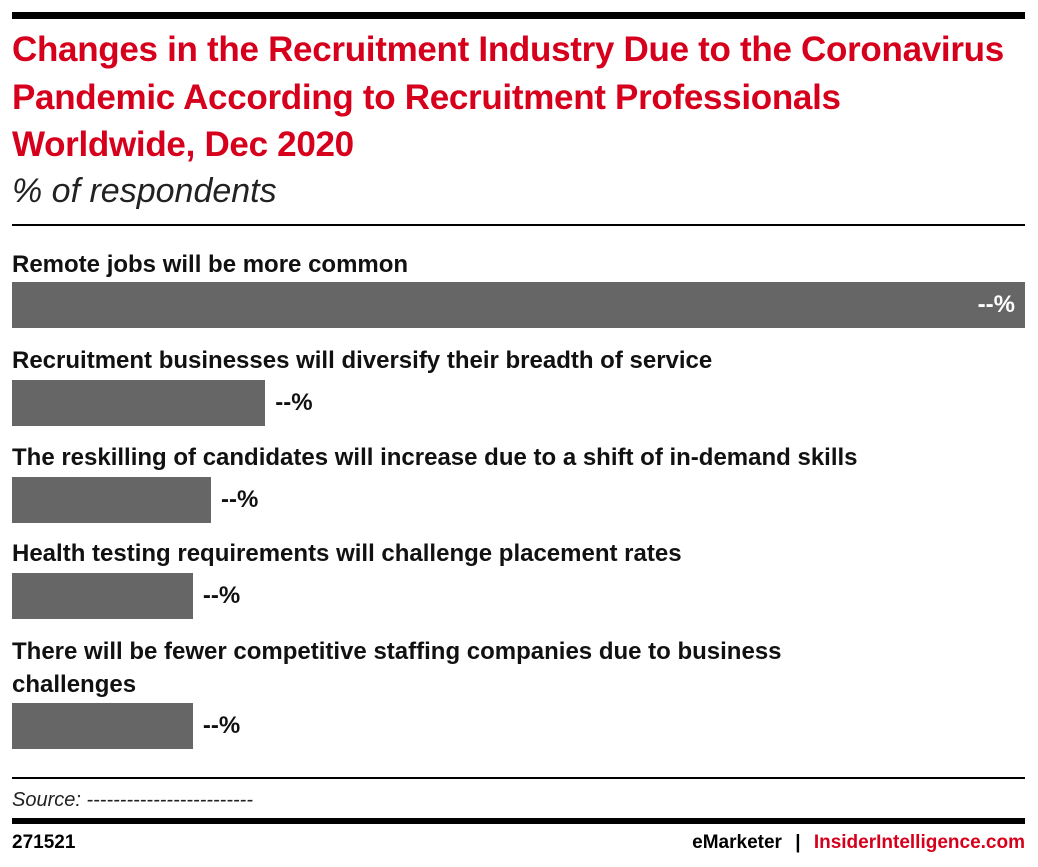 The height and width of the screenshot is (867, 1038). Describe the element at coordinates (919, 842) in the screenshot. I see `site: InsiderIntelligence.com` at that location.